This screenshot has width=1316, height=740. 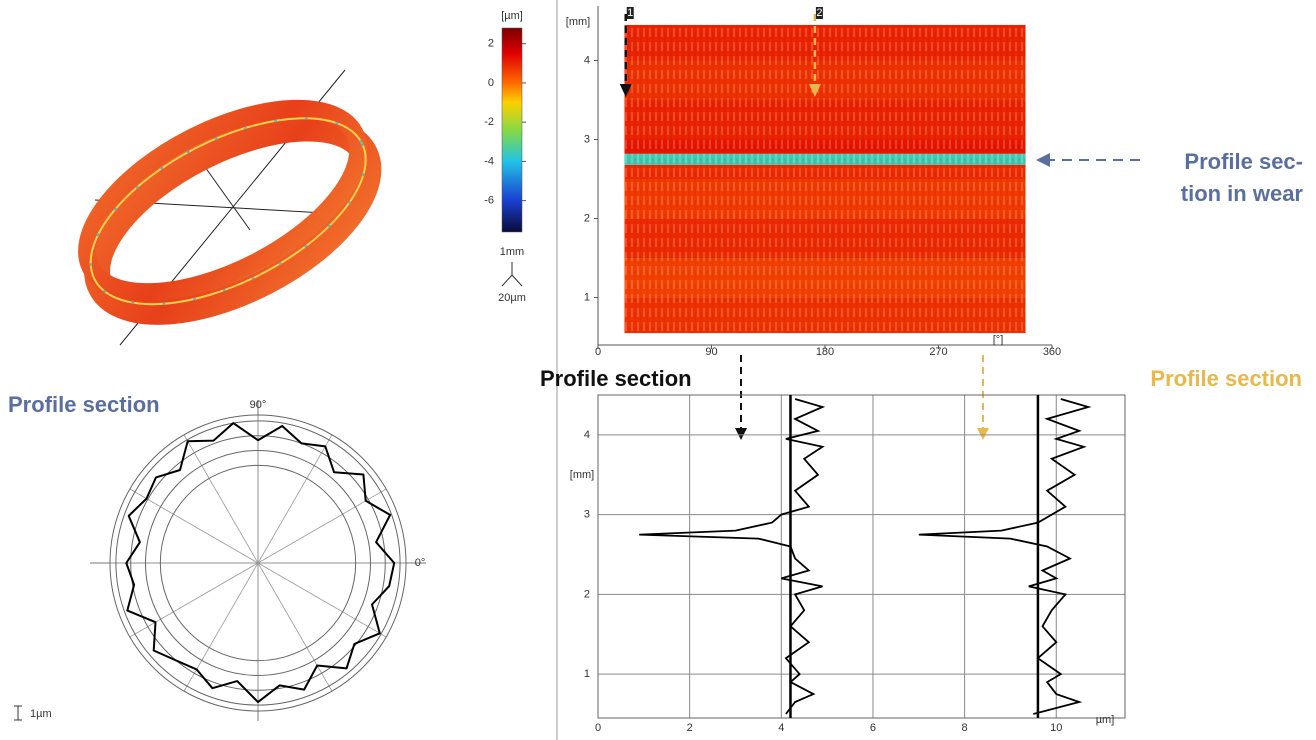 I want to click on colorbar-tick-label: 0, so click(x=491, y=83).